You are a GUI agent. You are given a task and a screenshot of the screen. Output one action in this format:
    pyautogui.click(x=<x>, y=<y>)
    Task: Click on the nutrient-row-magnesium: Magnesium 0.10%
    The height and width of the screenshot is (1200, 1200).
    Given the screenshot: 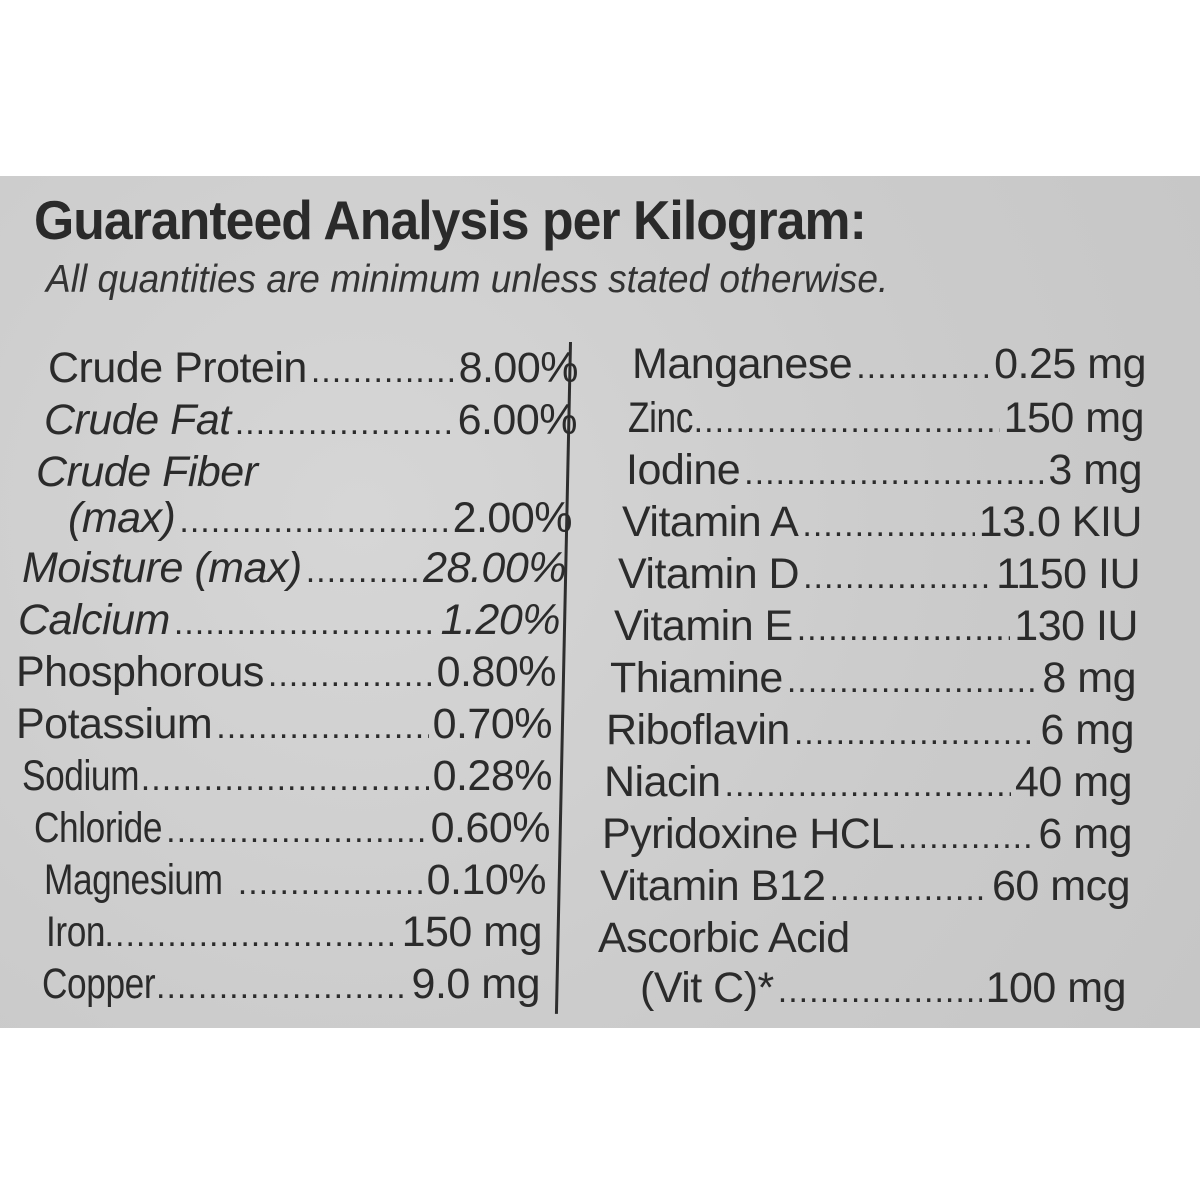 What is the action you would take?
    pyautogui.click(x=295, y=882)
    